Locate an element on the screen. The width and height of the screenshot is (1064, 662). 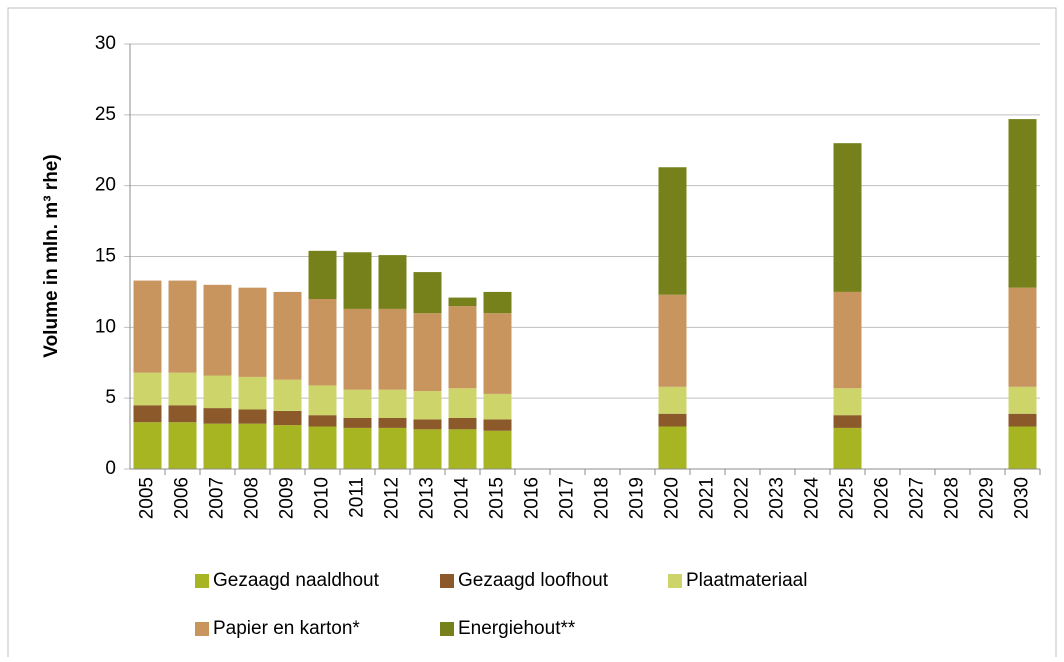
x-tick-label: 2005 is located at coordinates (147, 498).